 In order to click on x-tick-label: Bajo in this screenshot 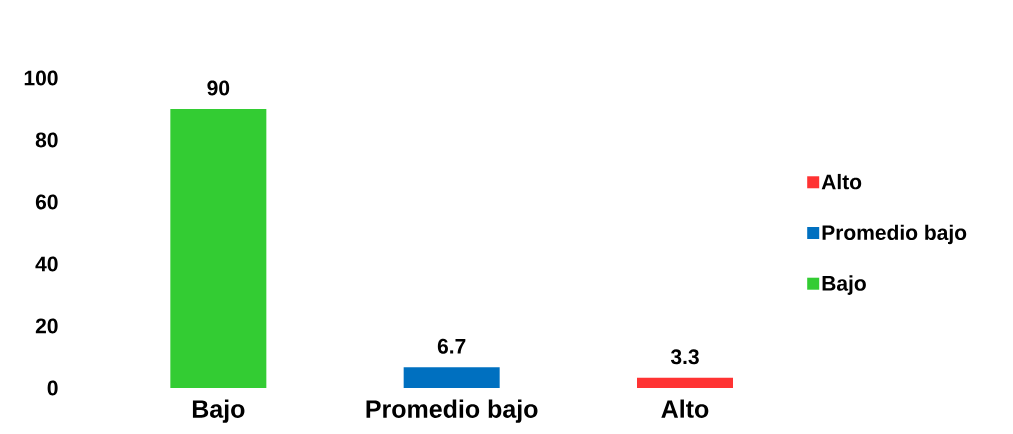, I will do `click(218, 411)`.